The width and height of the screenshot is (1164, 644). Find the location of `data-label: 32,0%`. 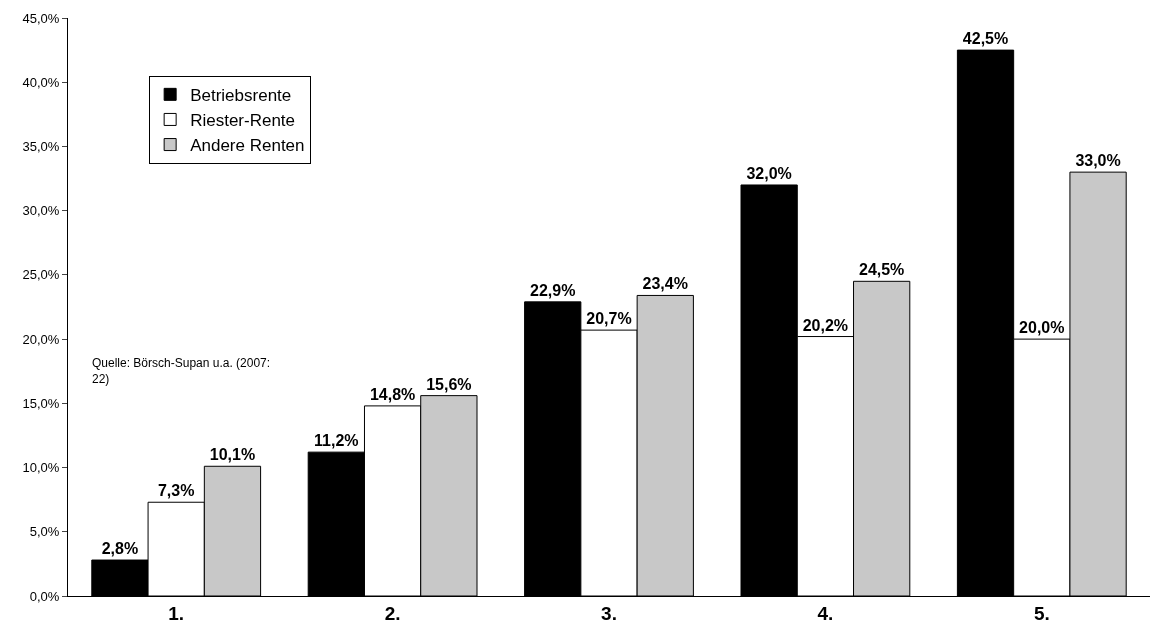

data-label: 32,0% is located at coordinates (769, 173).